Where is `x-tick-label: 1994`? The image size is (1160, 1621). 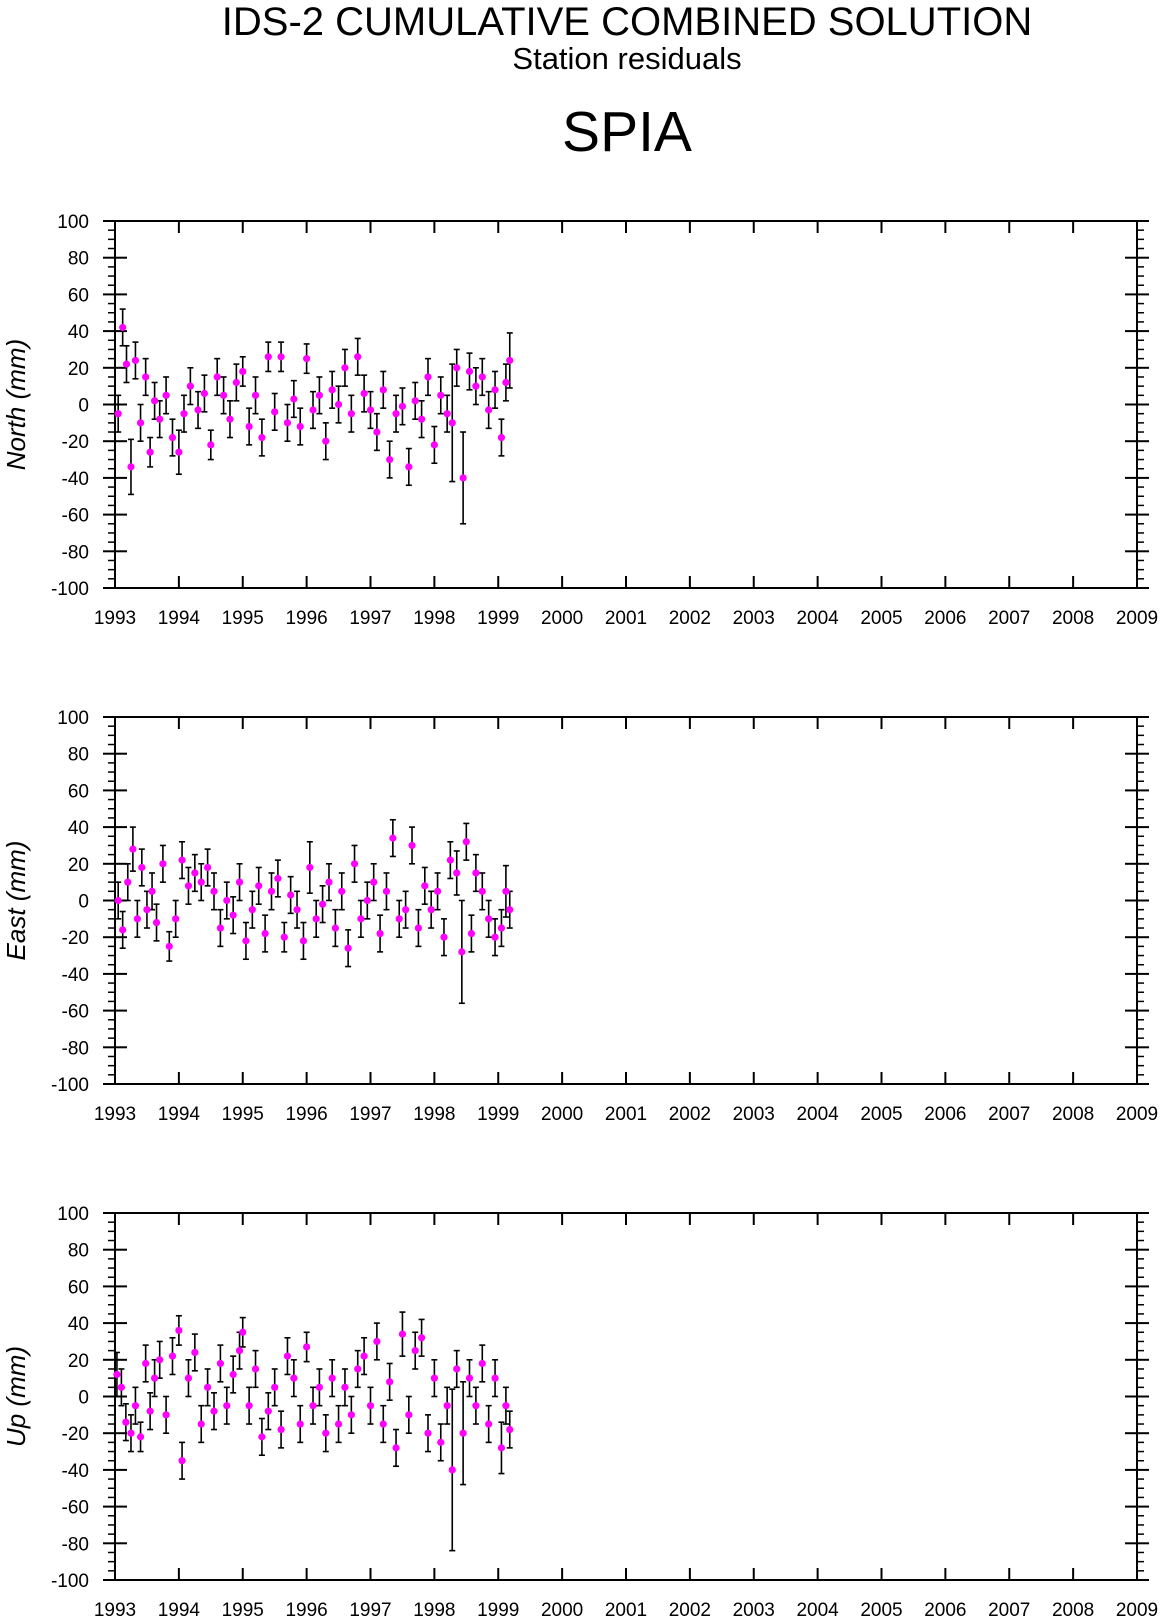
x-tick-label: 1994 is located at coordinates (179, 618).